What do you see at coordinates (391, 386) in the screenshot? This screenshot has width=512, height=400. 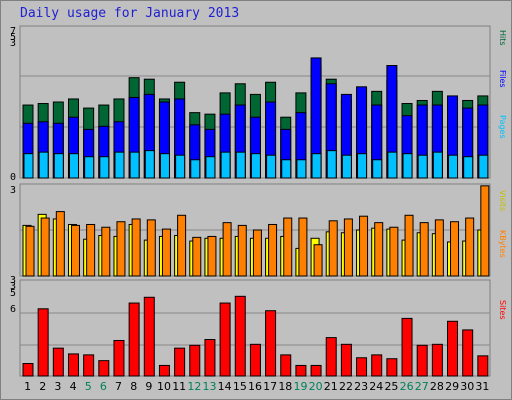 I see `day-label-25: 25` at bounding box center [391, 386].